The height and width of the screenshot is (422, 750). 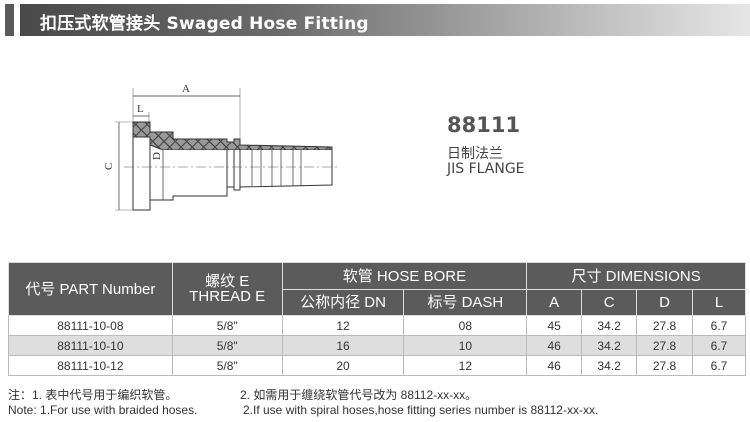 What do you see at coordinates (554, 302) in the screenshot?
I see `header-a: A` at bounding box center [554, 302].